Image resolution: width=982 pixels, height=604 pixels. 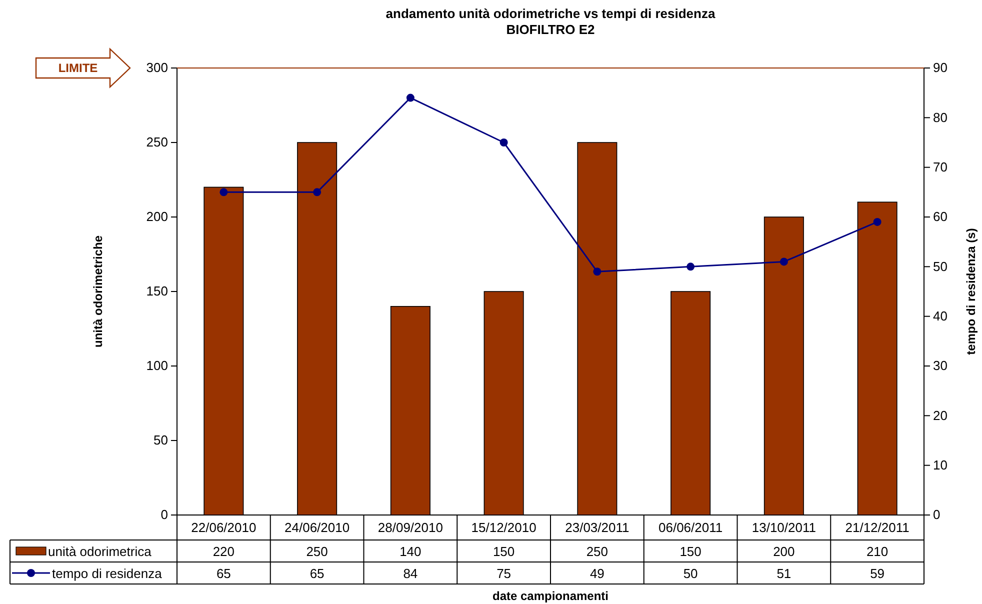 I want to click on data-label: 84, so click(x=410, y=573).